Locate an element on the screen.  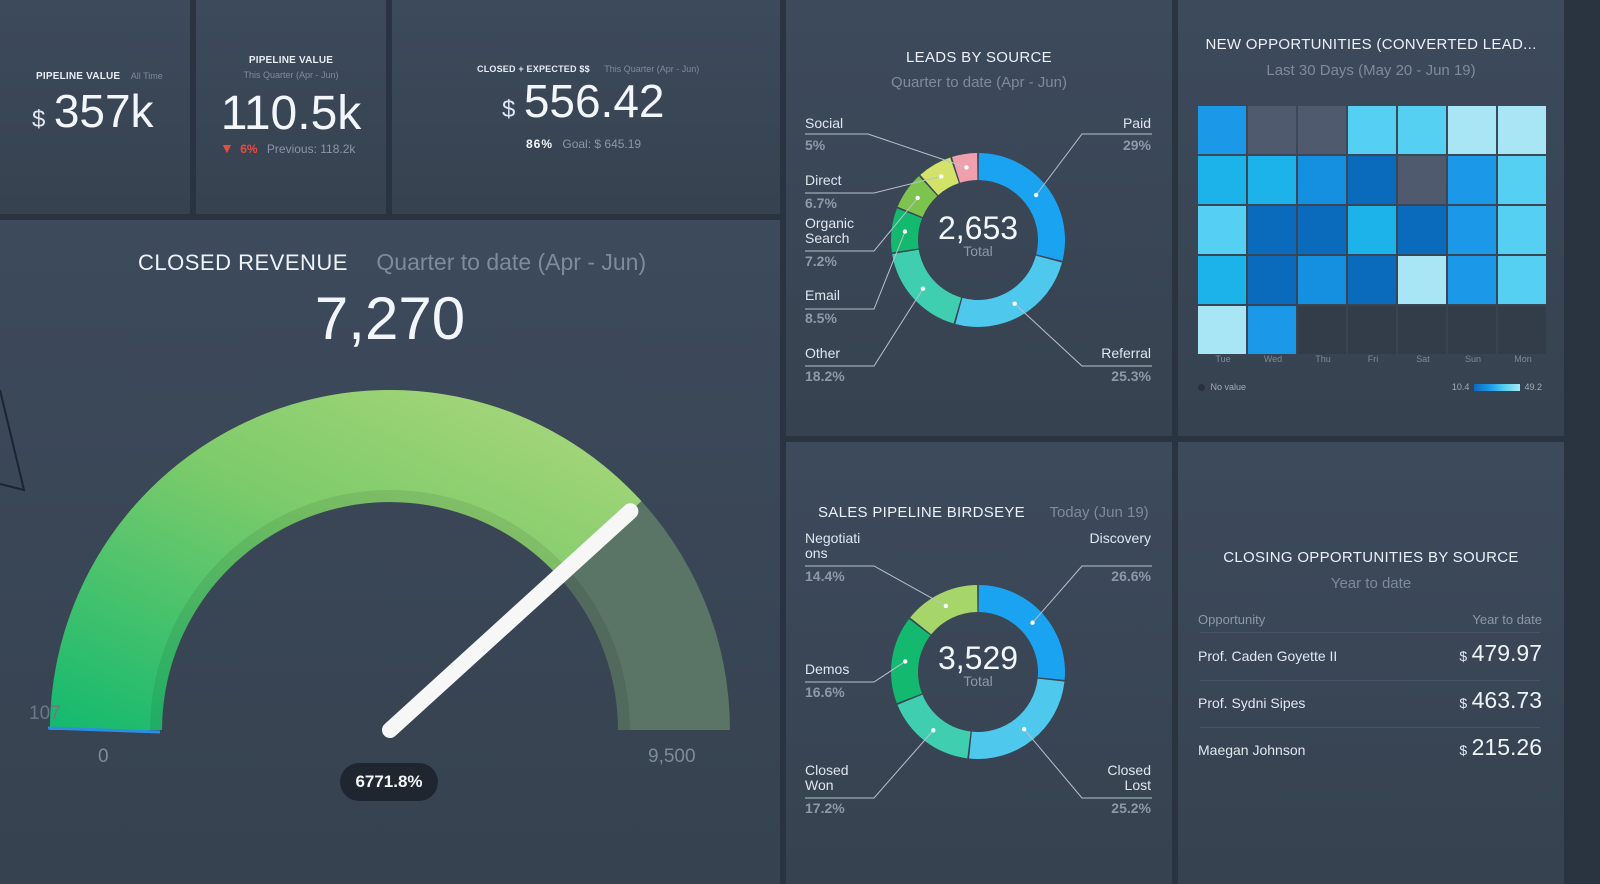
legend-closed-won-pct: 17.2% is located at coordinates (825, 808).